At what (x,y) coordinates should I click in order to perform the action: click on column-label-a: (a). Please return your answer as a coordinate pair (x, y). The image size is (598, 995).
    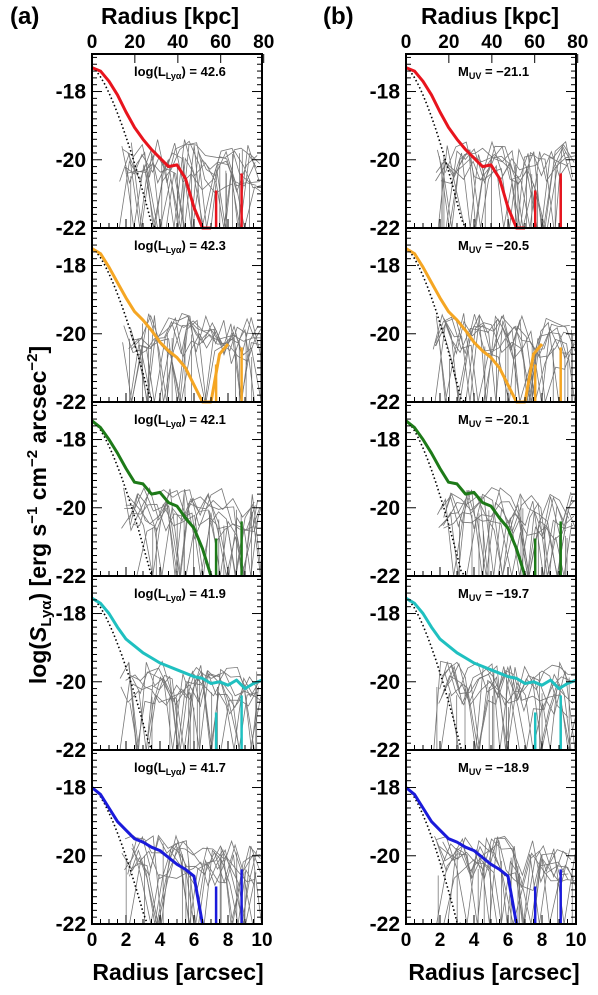
    Looking at the image, I should click on (24, 16).